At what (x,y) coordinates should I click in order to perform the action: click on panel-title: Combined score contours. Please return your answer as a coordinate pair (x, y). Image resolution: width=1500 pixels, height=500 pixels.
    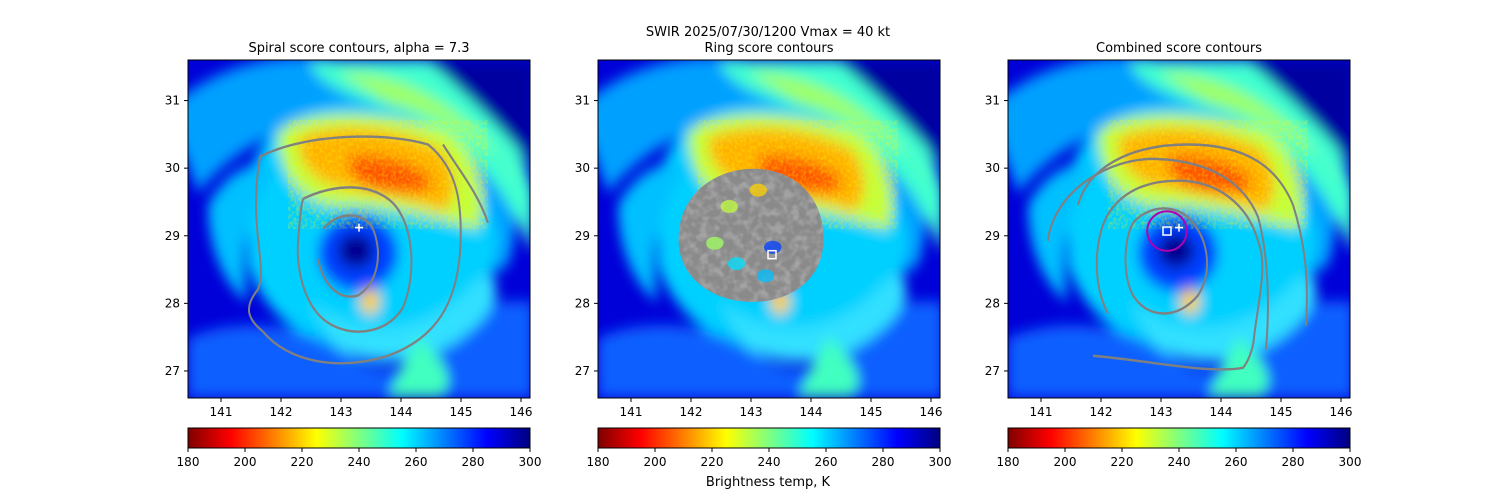
    Looking at the image, I should click on (1179, 48).